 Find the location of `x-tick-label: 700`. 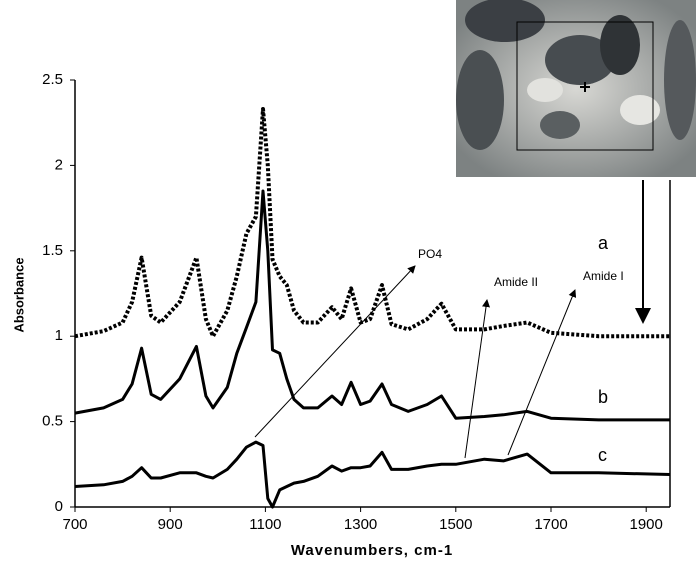

x-tick-label: 700 is located at coordinates (74, 524).